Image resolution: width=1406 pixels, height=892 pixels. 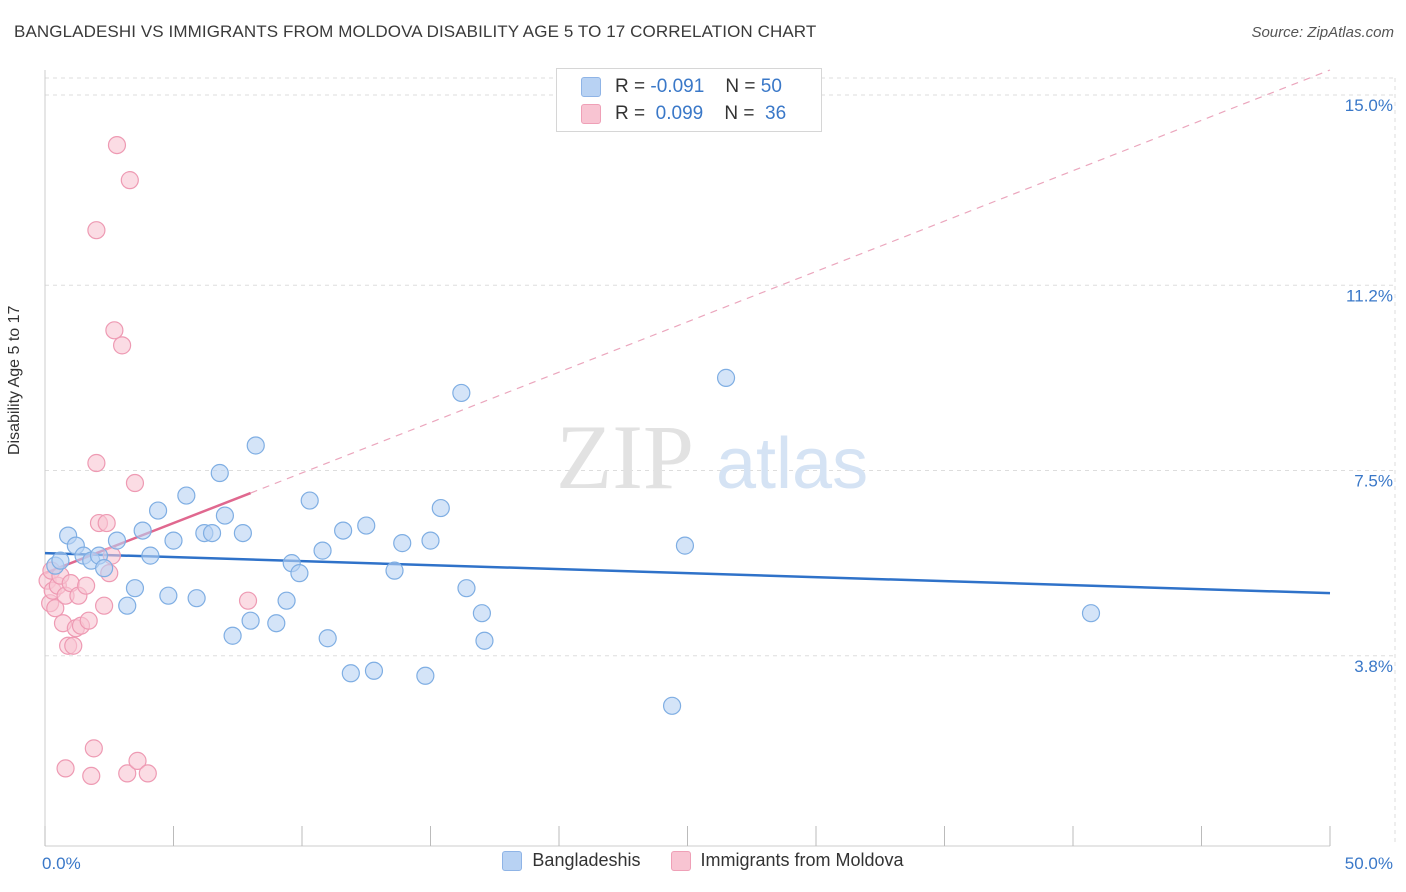 What do you see at coordinates (591, 114) in the screenshot?
I see `stats-swatch-pink` at bounding box center [591, 114].